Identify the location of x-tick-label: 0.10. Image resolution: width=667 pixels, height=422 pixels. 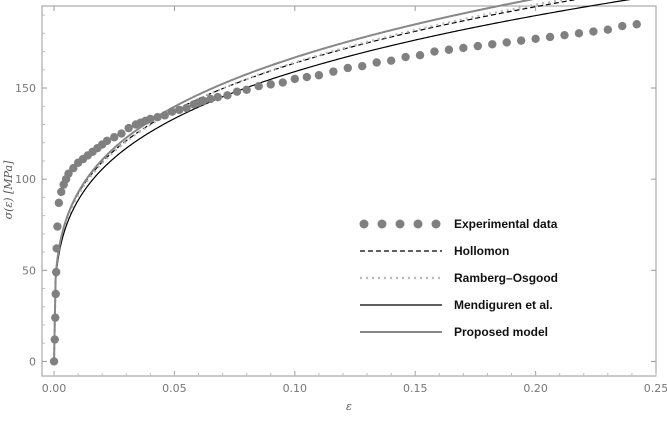
(295, 388).